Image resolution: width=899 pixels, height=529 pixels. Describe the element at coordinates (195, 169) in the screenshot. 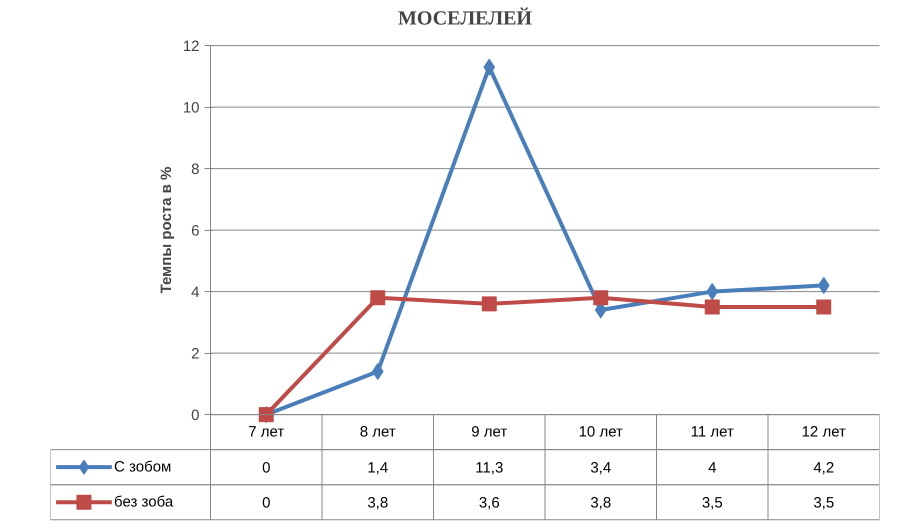

I see `y-tick-label: 8` at that location.